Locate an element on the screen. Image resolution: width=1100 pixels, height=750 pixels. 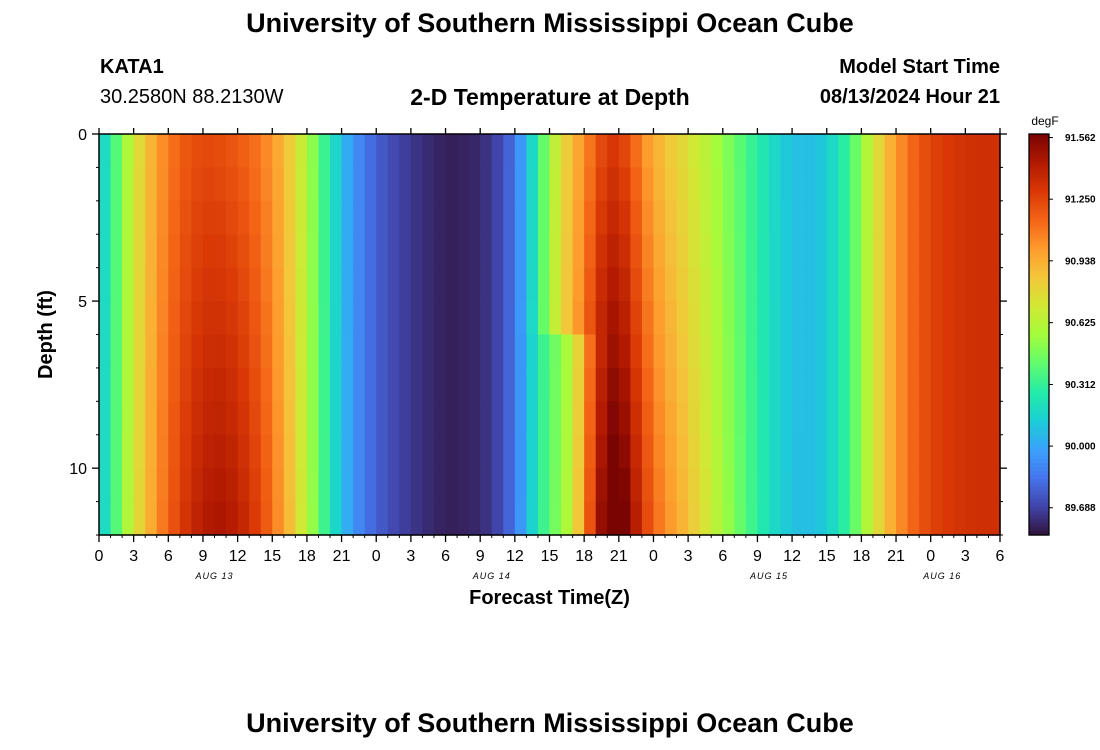
colorbar-tick-label: 90.938 is located at coordinates (1080, 261).